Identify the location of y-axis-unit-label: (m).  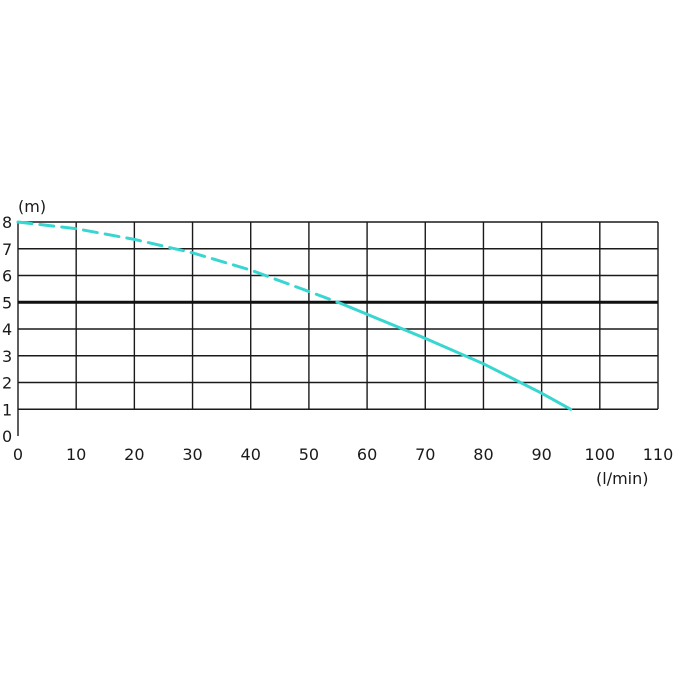
(32, 206).